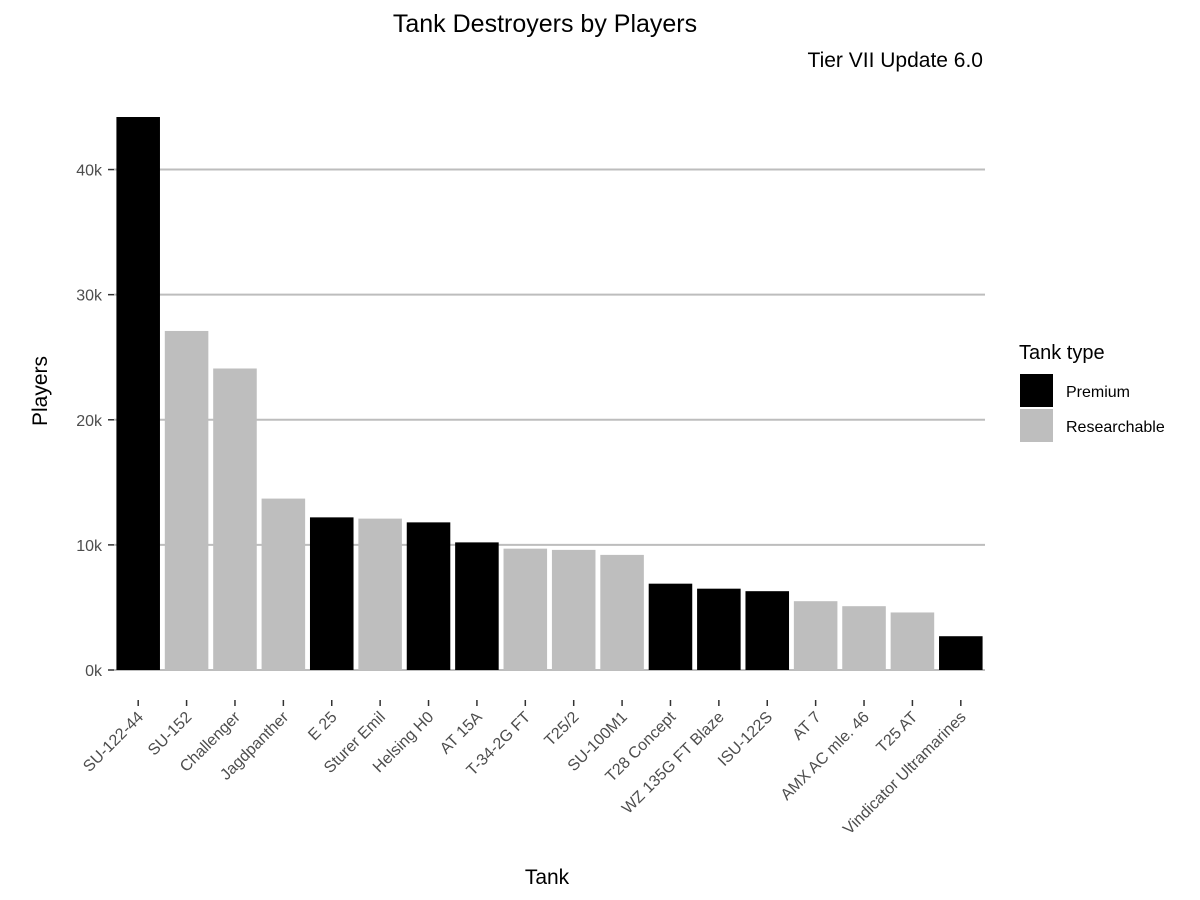 The width and height of the screenshot is (1200, 900). What do you see at coordinates (895, 60) in the screenshot?
I see `chart-subtitle: Tier VII Update 6.0` at bounding box center [895, 60].